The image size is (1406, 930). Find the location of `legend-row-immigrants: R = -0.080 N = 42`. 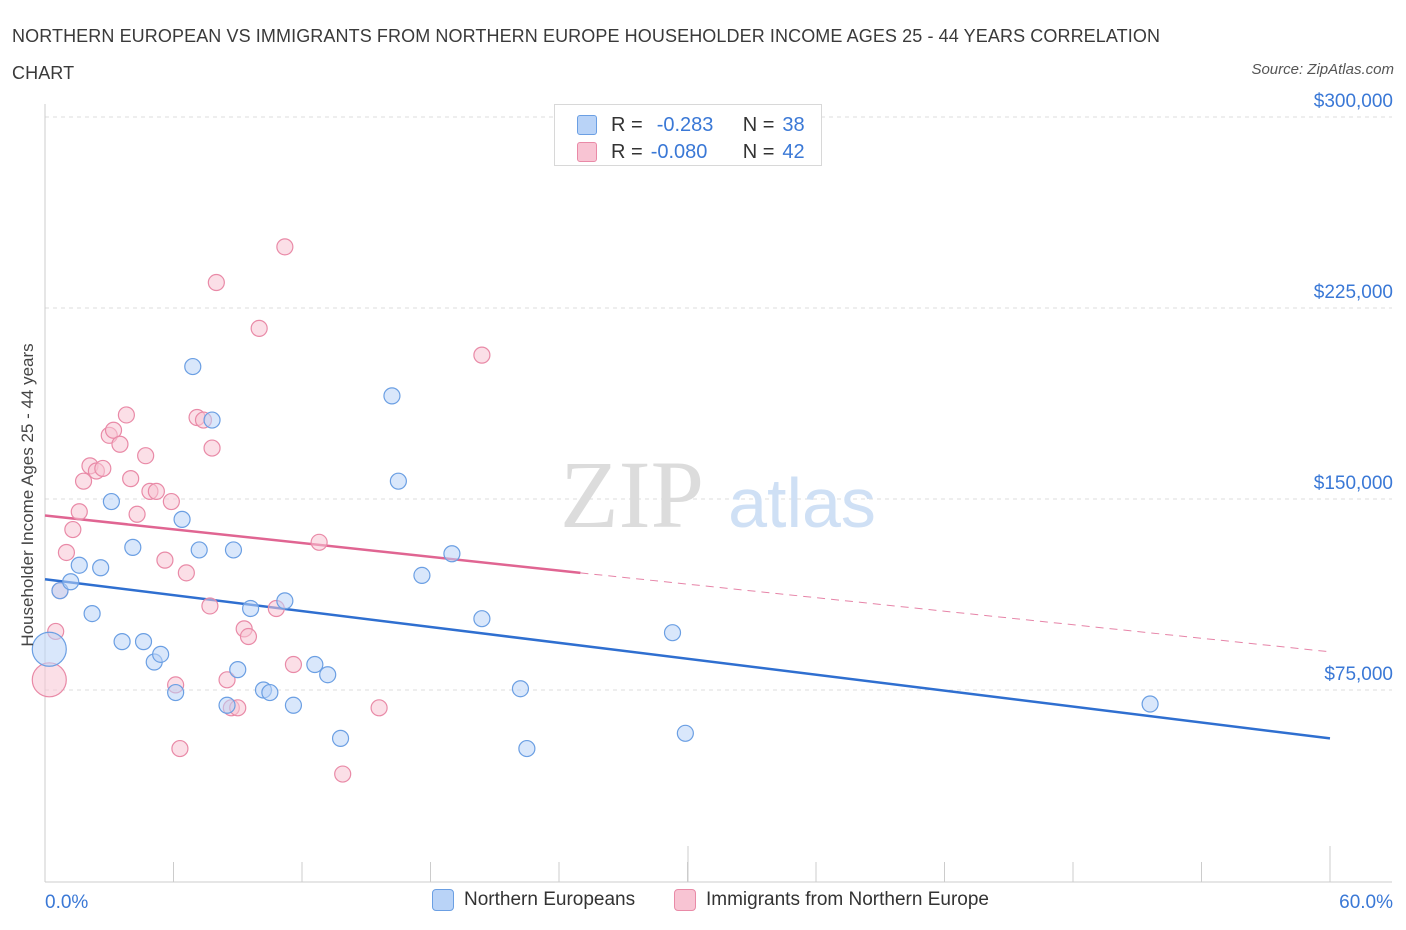

legend-row-immigrants: R = -0.080 N = 42 is located at coordinates (691, 152).